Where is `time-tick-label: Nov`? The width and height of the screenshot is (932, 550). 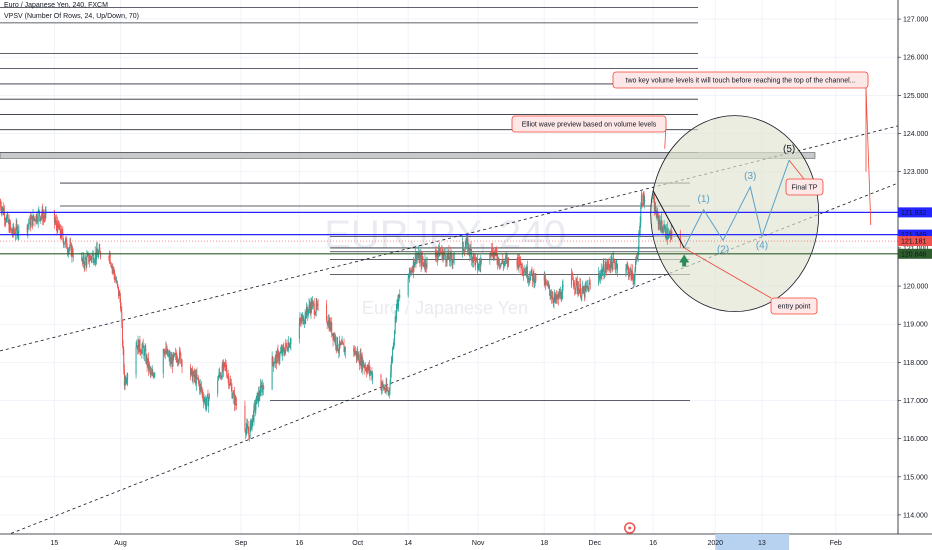
time-tick-label: Nov is located at coordinates (478, 543).